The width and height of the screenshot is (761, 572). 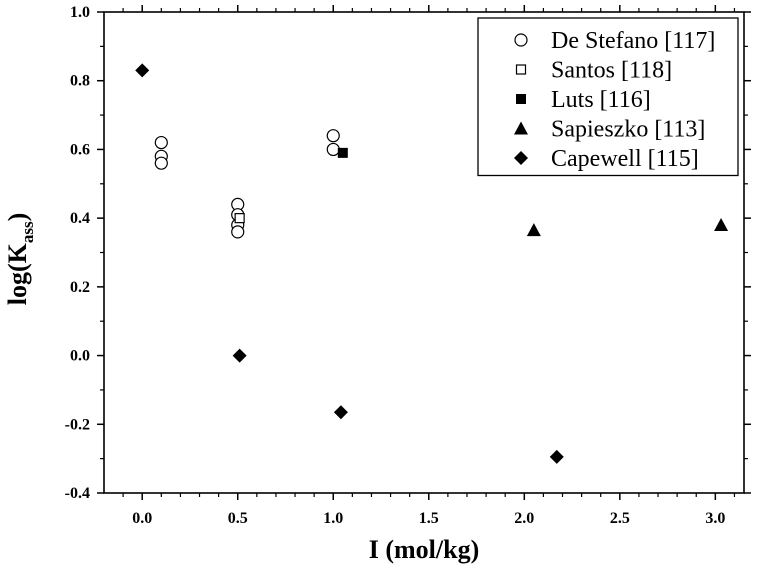 I want to click on y-tick-label: 0.6, so click(x=80, y=149).